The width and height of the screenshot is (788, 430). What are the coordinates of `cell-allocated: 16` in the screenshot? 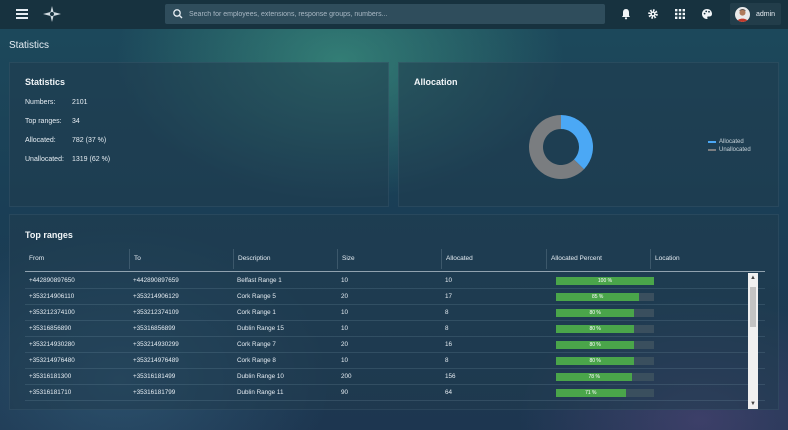 It's located at (449, 344).